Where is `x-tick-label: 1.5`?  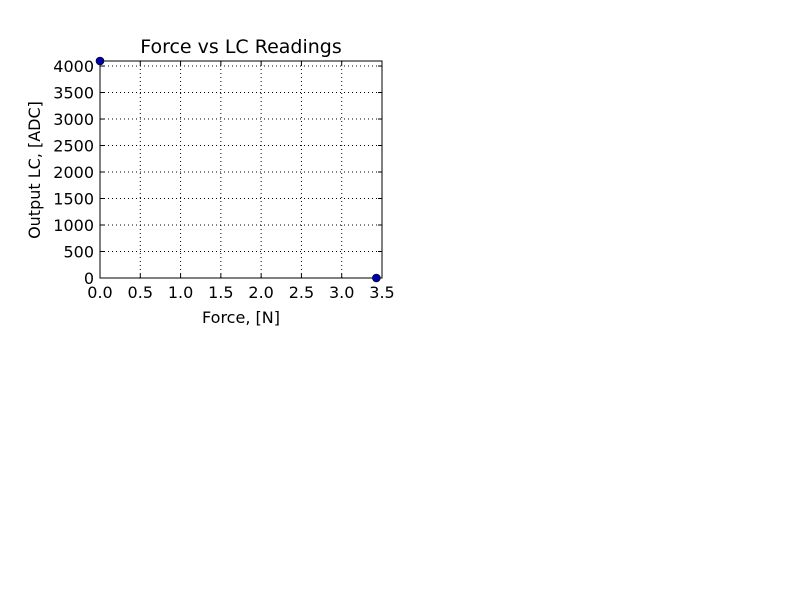 x-tick-label: 1.5 is located at coordinates (220, 292).